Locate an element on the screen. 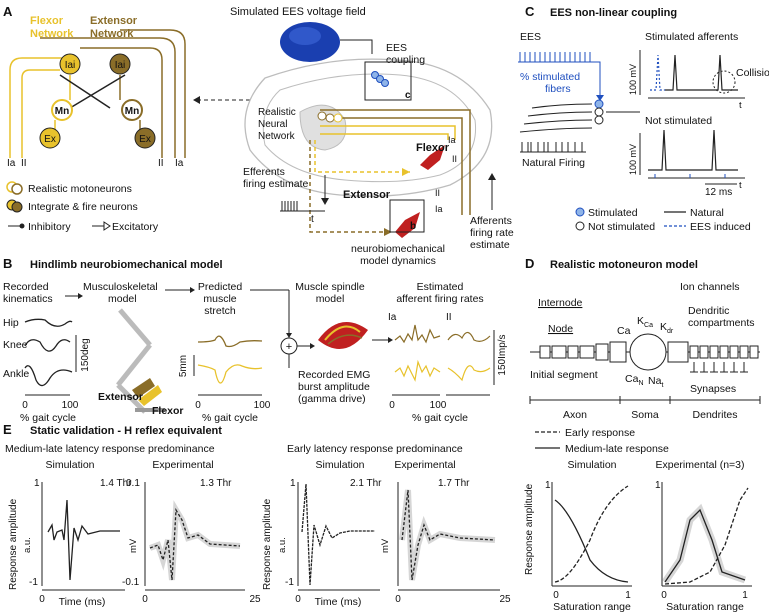 This screenshot has height=614, width=769. arrowhead-b1 is located at coordinates (80, 296).